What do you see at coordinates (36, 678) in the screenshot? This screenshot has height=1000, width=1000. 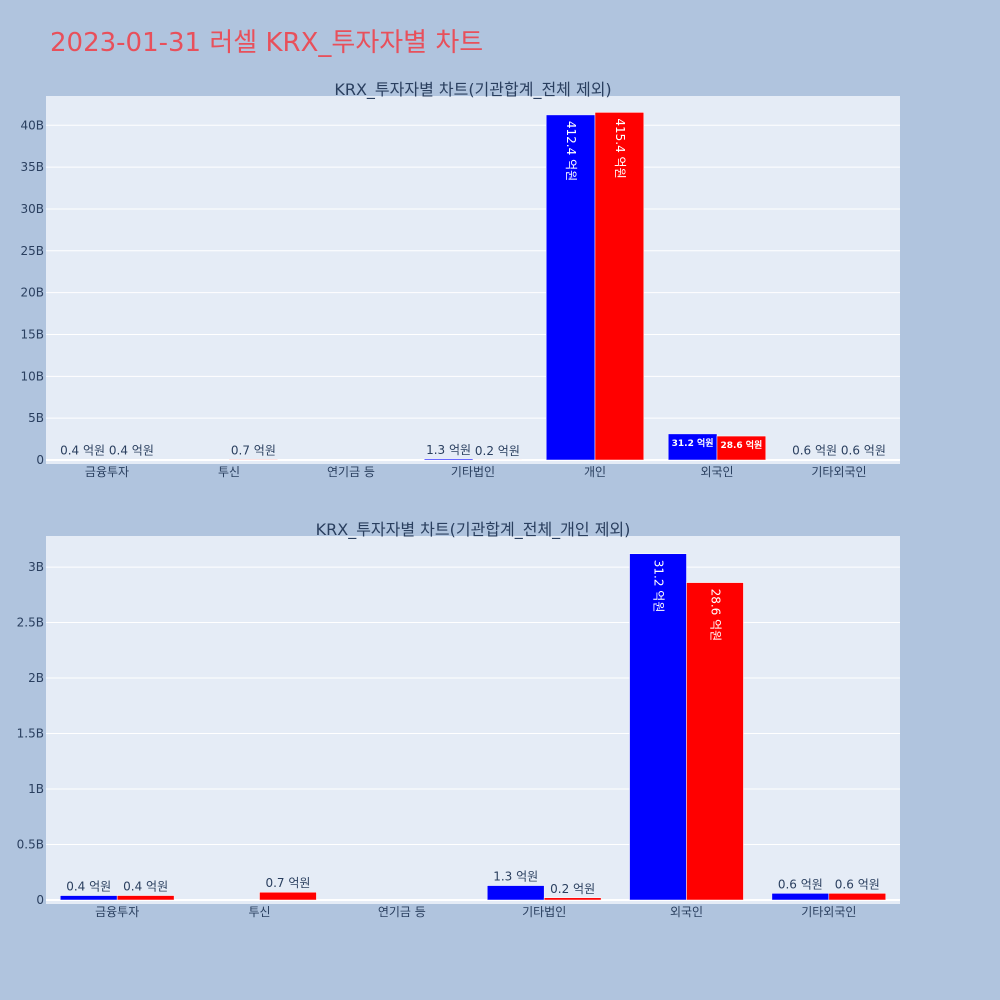 I see `y-tick-label: 2B` at bounding box center [36, 678].